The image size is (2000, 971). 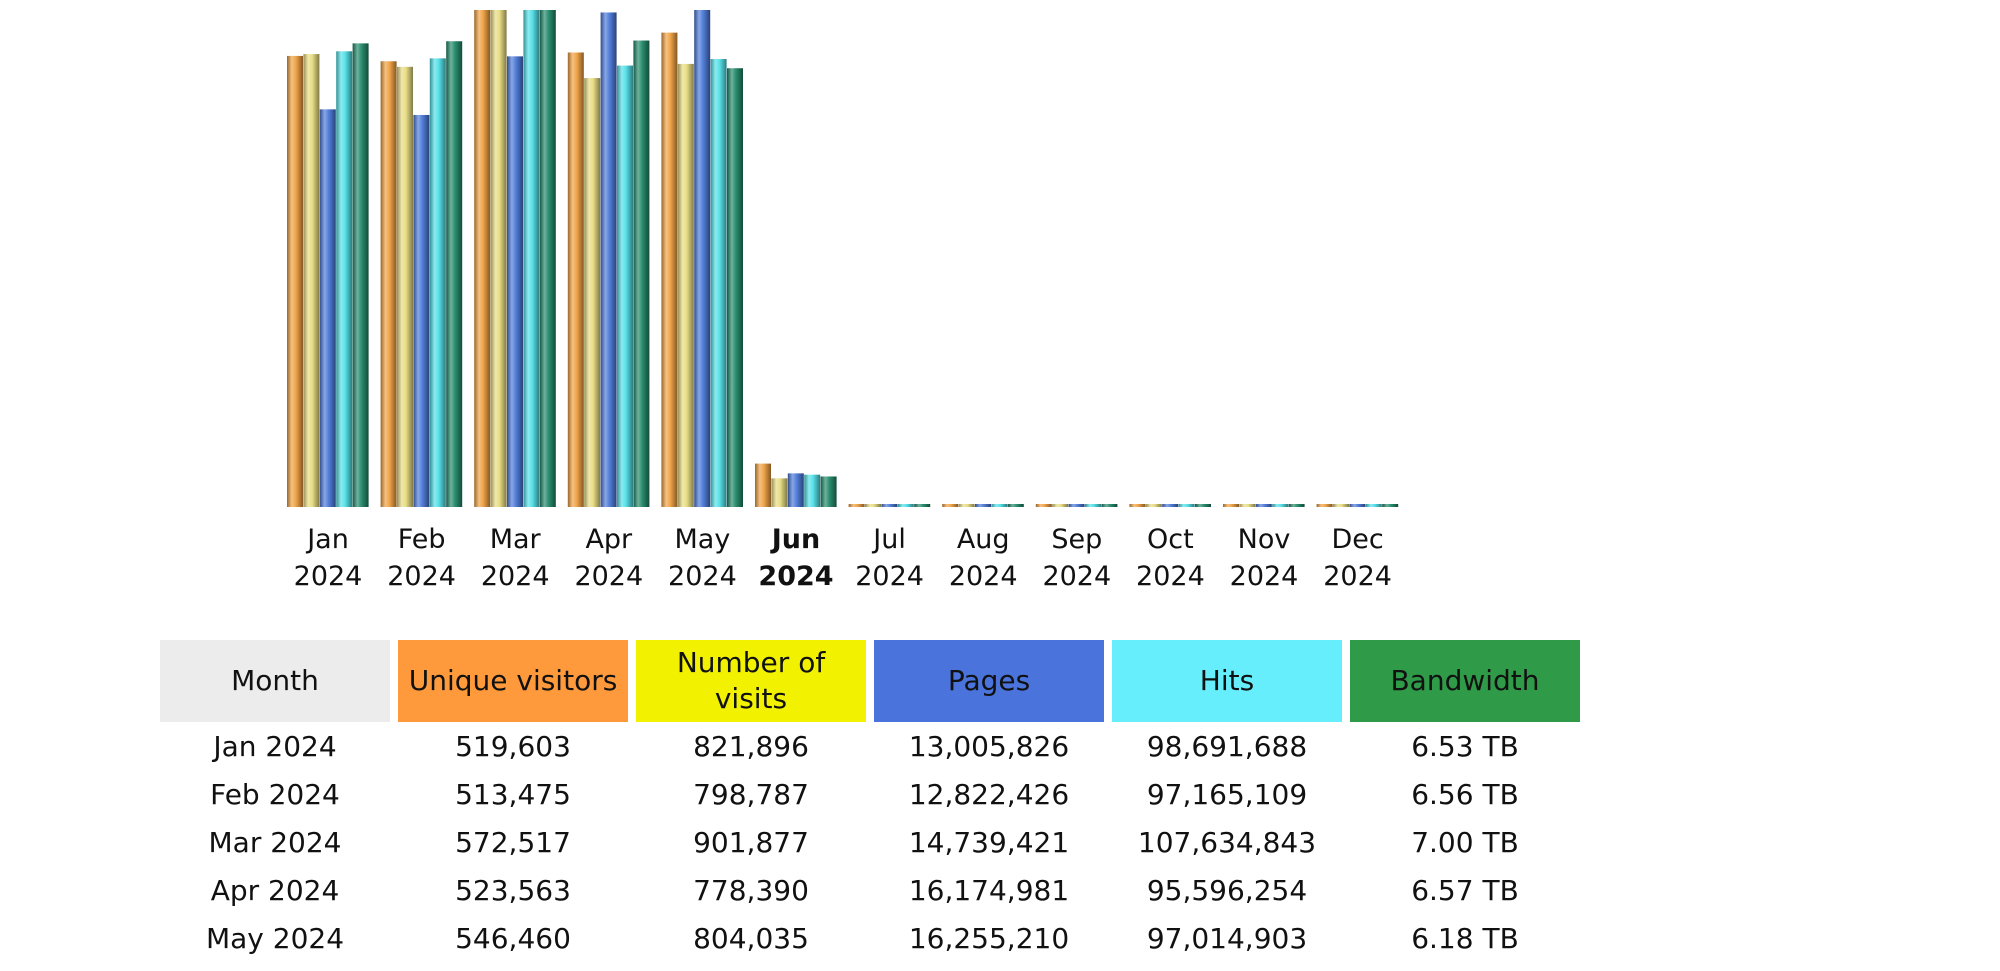 I want to click on bar-unique-visitors-jul, so click(x=856, y=505).